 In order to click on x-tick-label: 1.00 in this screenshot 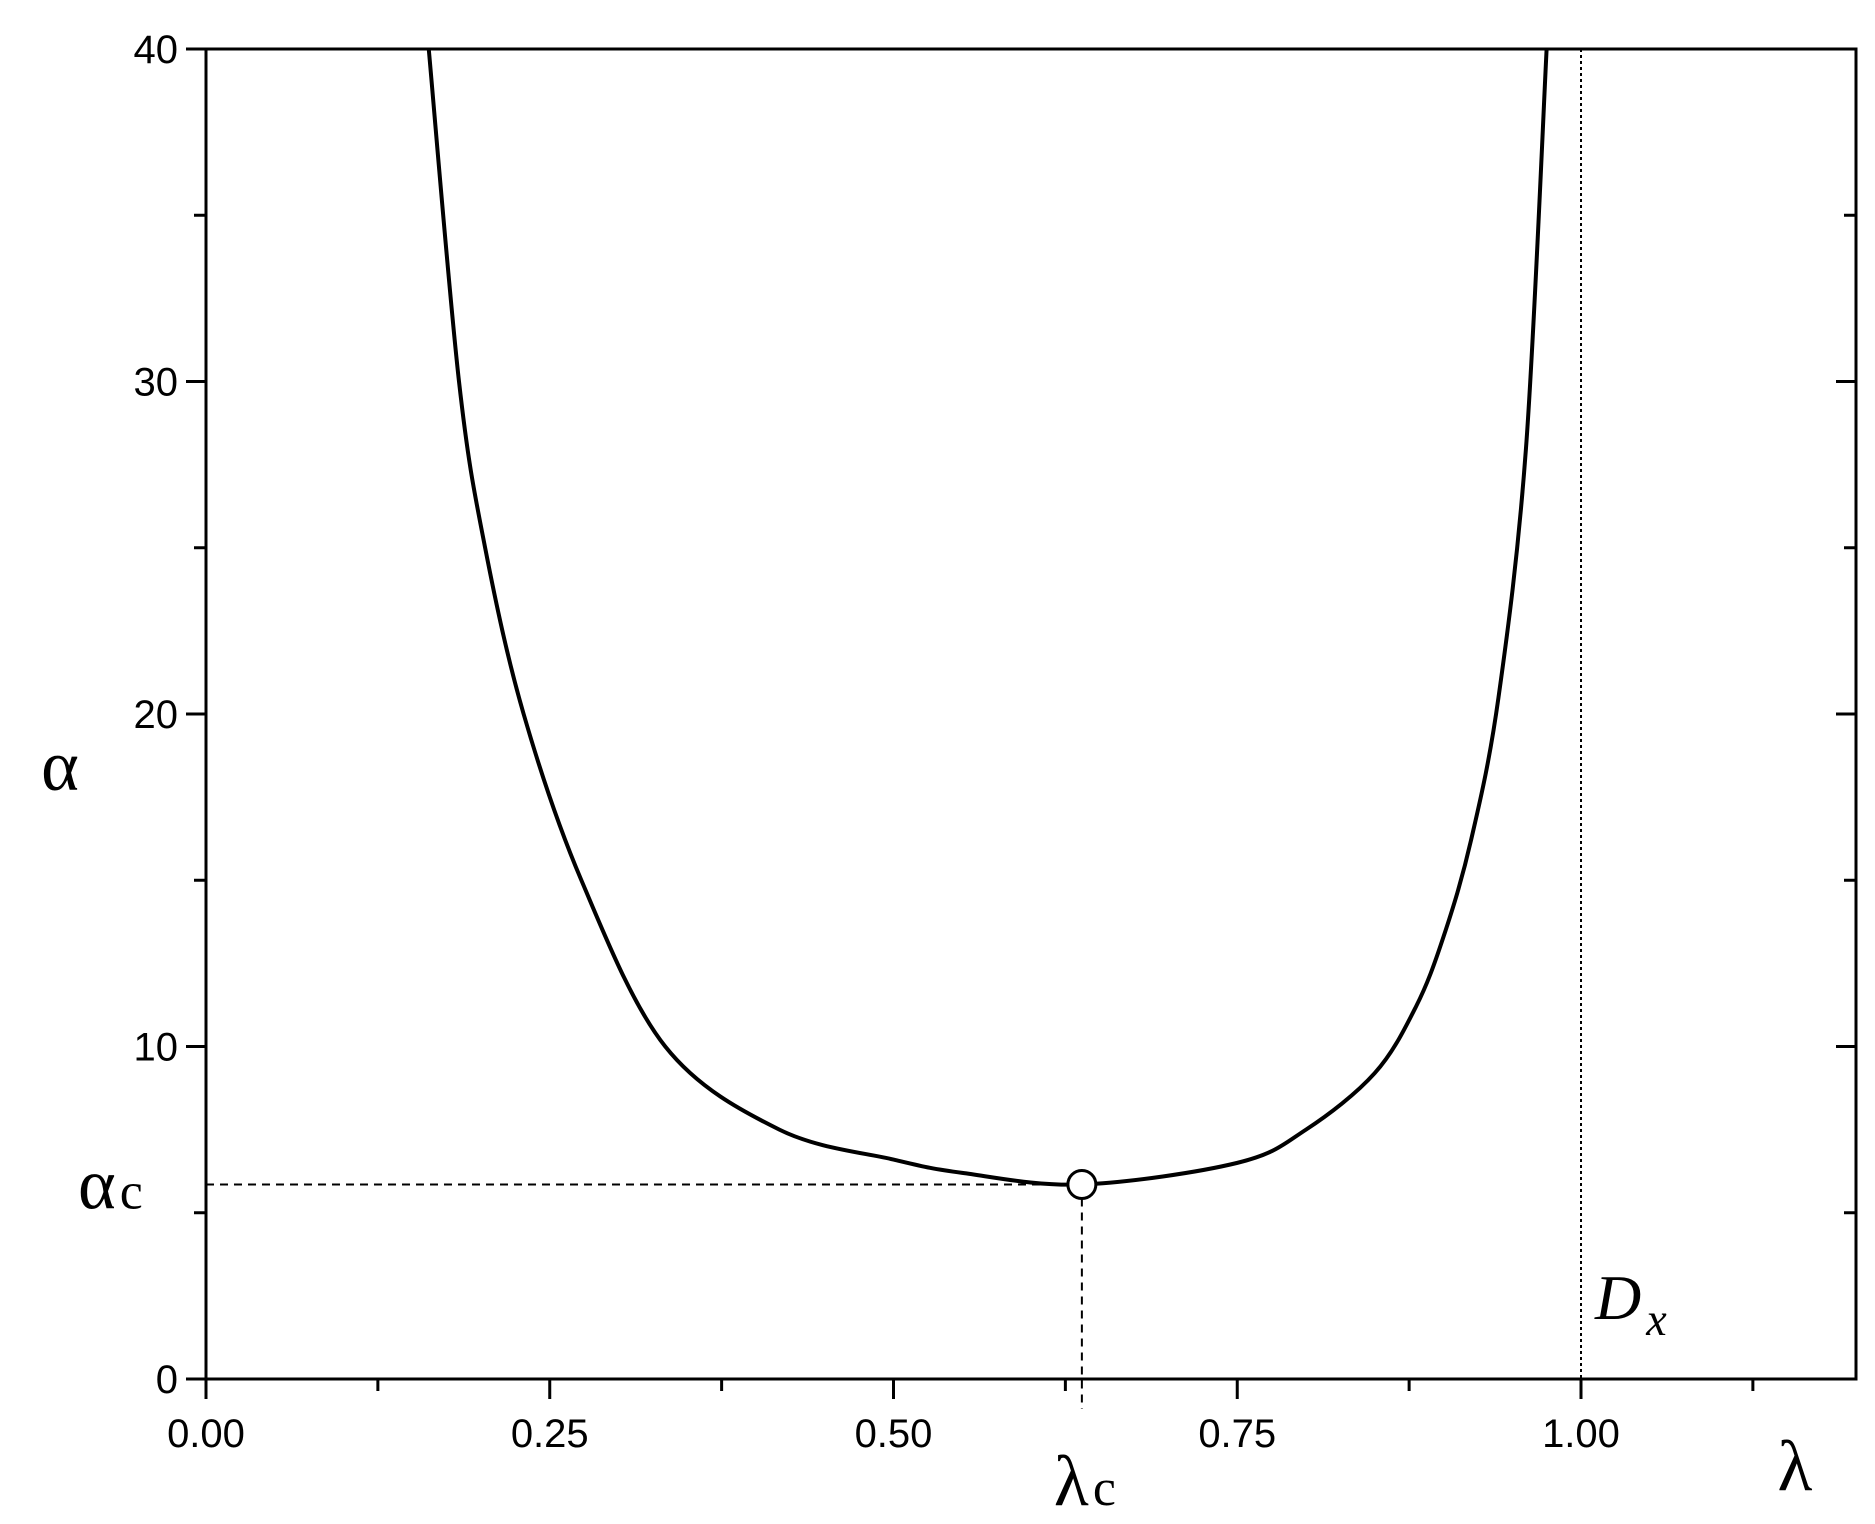, I will do `click(1581, 1434)`.